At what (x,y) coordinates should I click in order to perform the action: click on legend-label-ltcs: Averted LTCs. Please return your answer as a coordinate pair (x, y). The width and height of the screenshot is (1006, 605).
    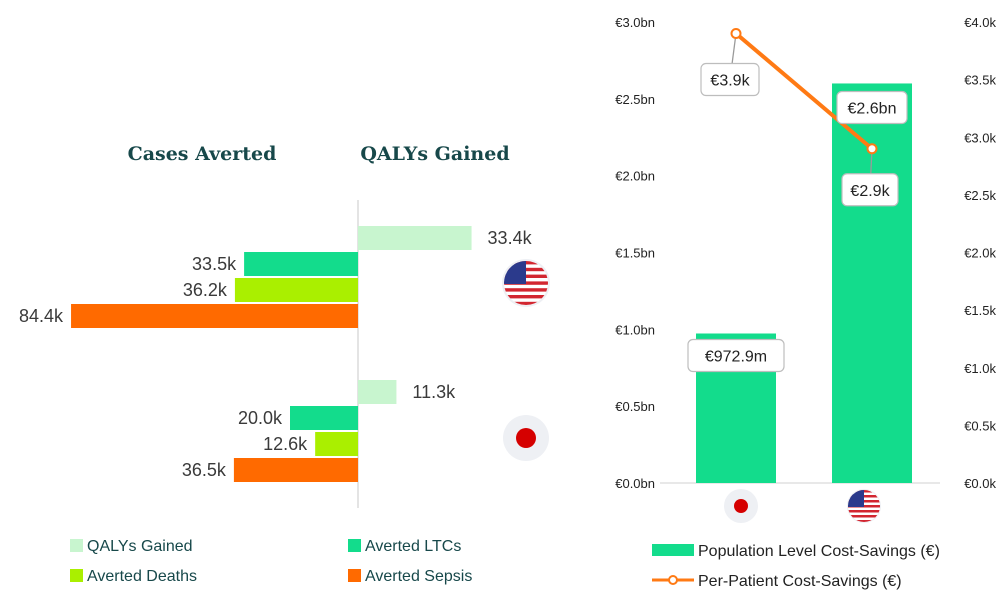
    Looking at the image, I should click on (413, 546).